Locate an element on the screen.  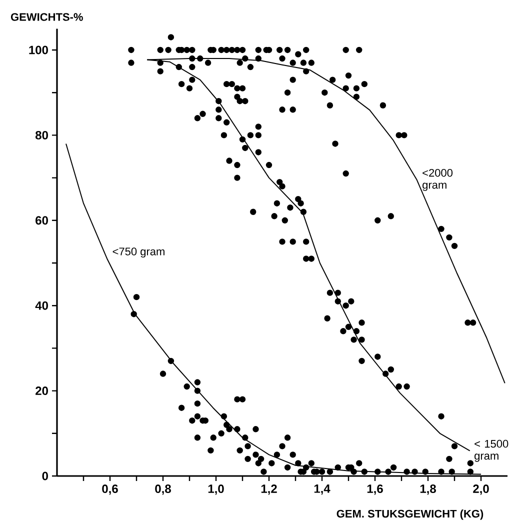
y-tick-label: 60 is located at coordinates (42, 220).